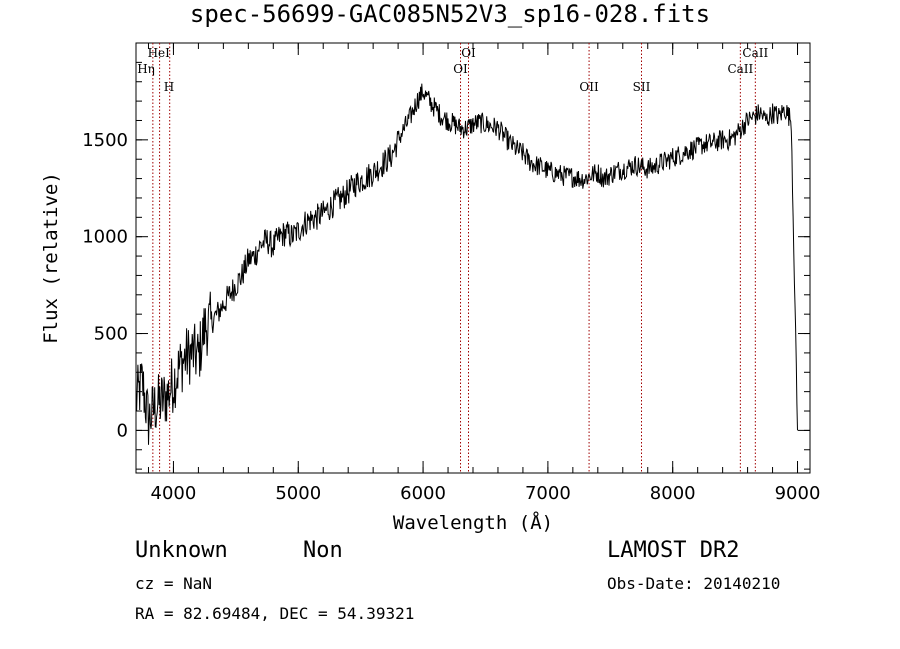 Image resolution: width=900 pixels, height=649 pixels. I want to click on y-tick-label: 1500, so click(105, 140).